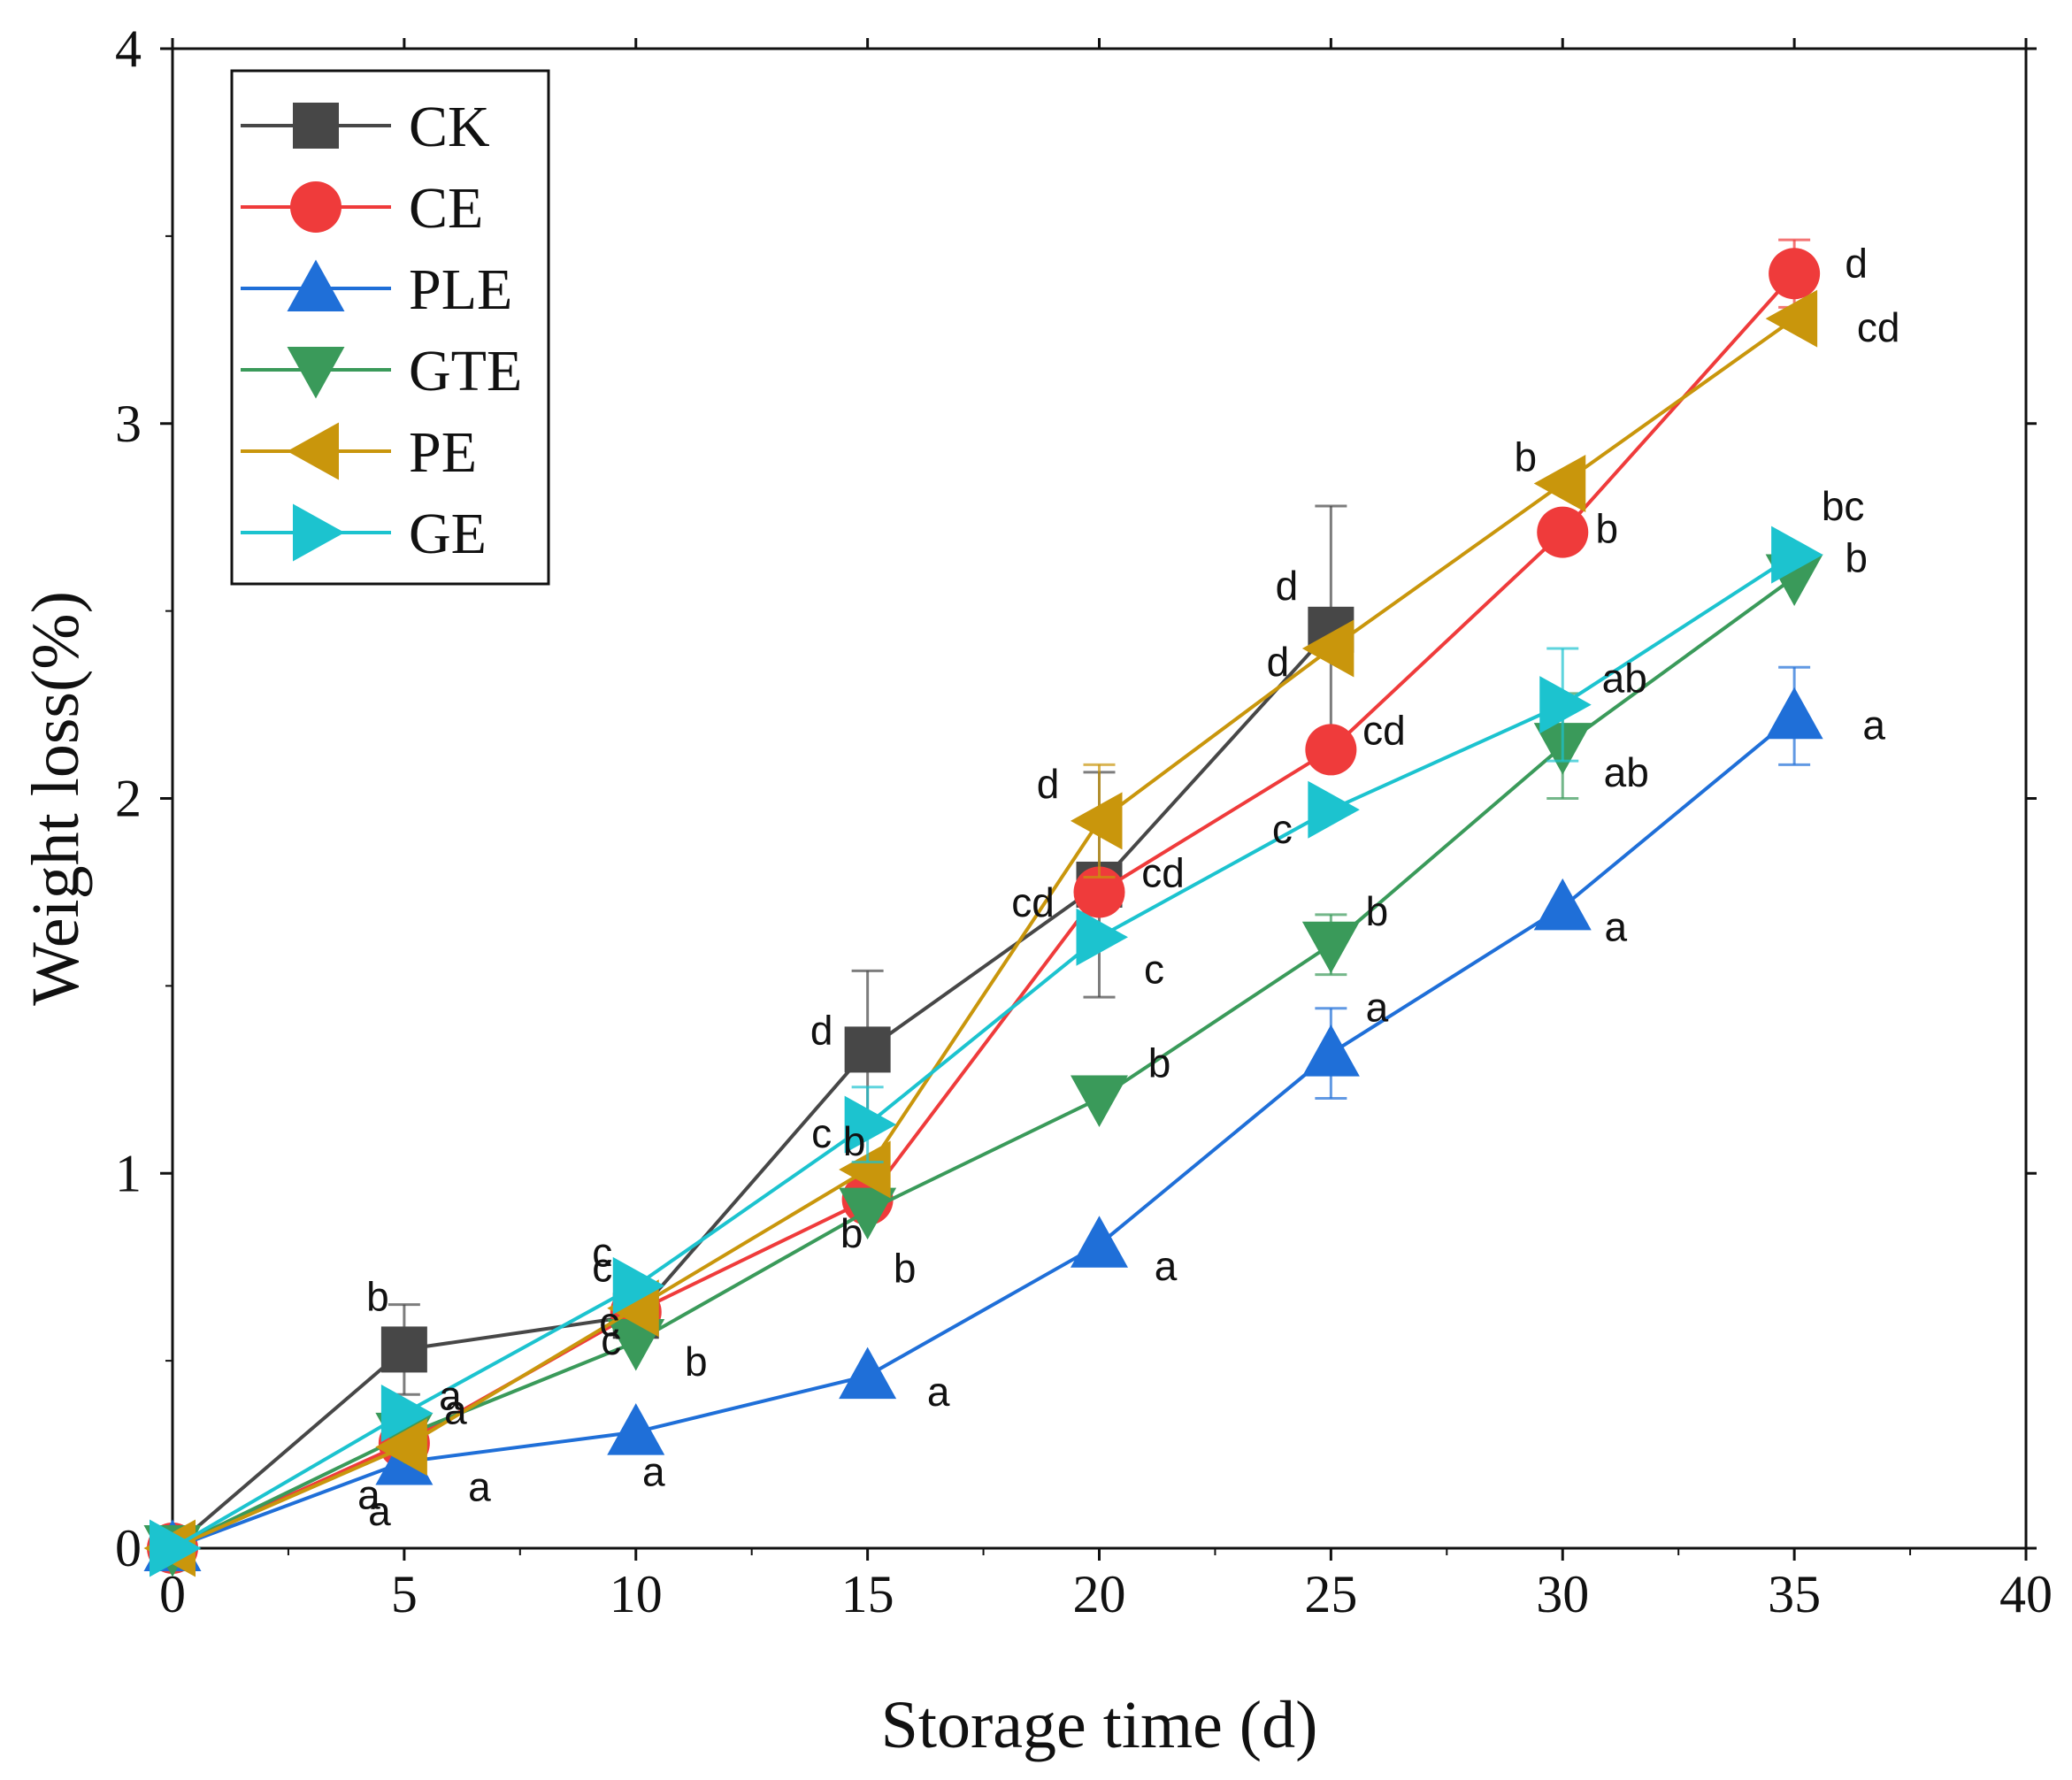  I want to click on legend-label: PE, so click(443, 452).